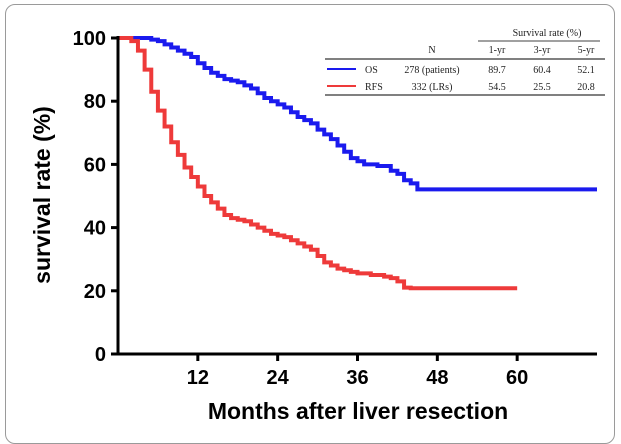 The image size is (621, 444). I want to click on y-ticks: 0 20 40 60 80 100, so click(95, 197).